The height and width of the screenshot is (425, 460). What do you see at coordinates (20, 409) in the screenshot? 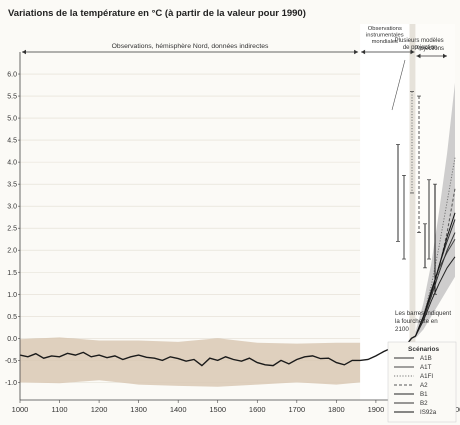
I see `x-tick-label: 1000` at bounding box center [20, 409].